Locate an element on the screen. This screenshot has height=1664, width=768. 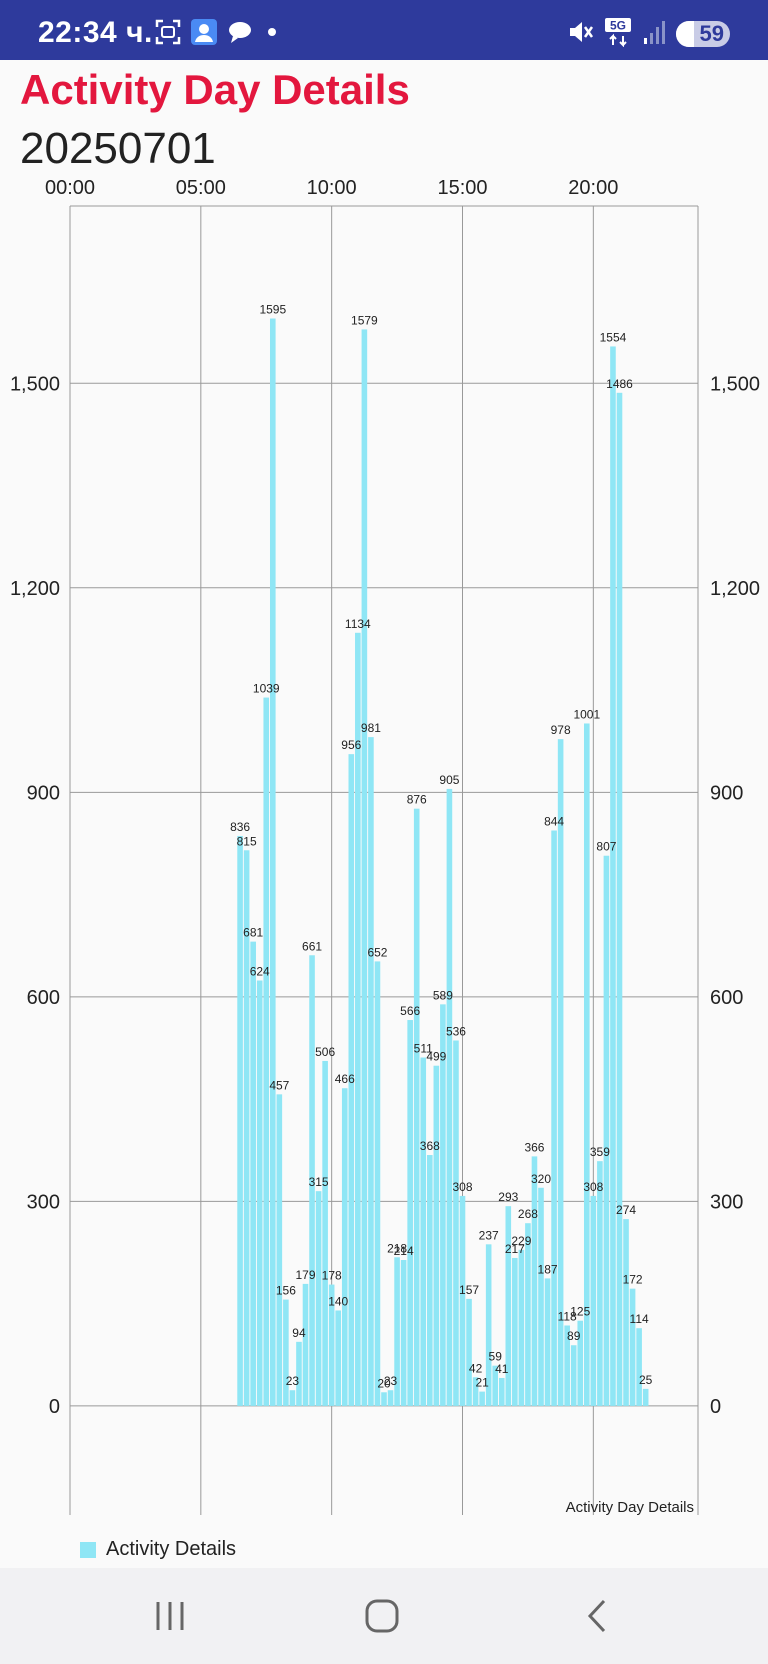
chart-legend: Activity Details is located at coordinates (158, 1549).